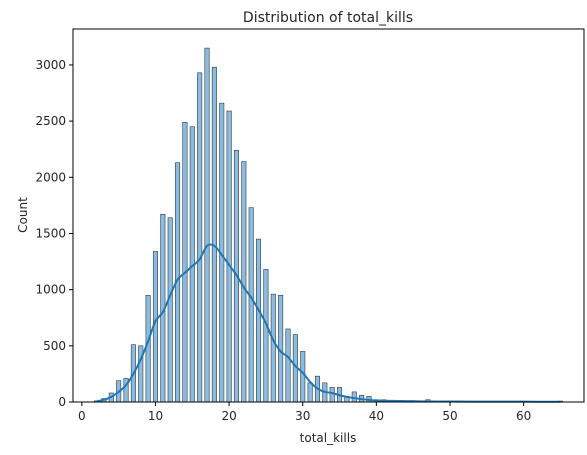 The height and width of the screenshot is (455, 587). I want to click on y-tick-label: 2500, so click(50, 121).